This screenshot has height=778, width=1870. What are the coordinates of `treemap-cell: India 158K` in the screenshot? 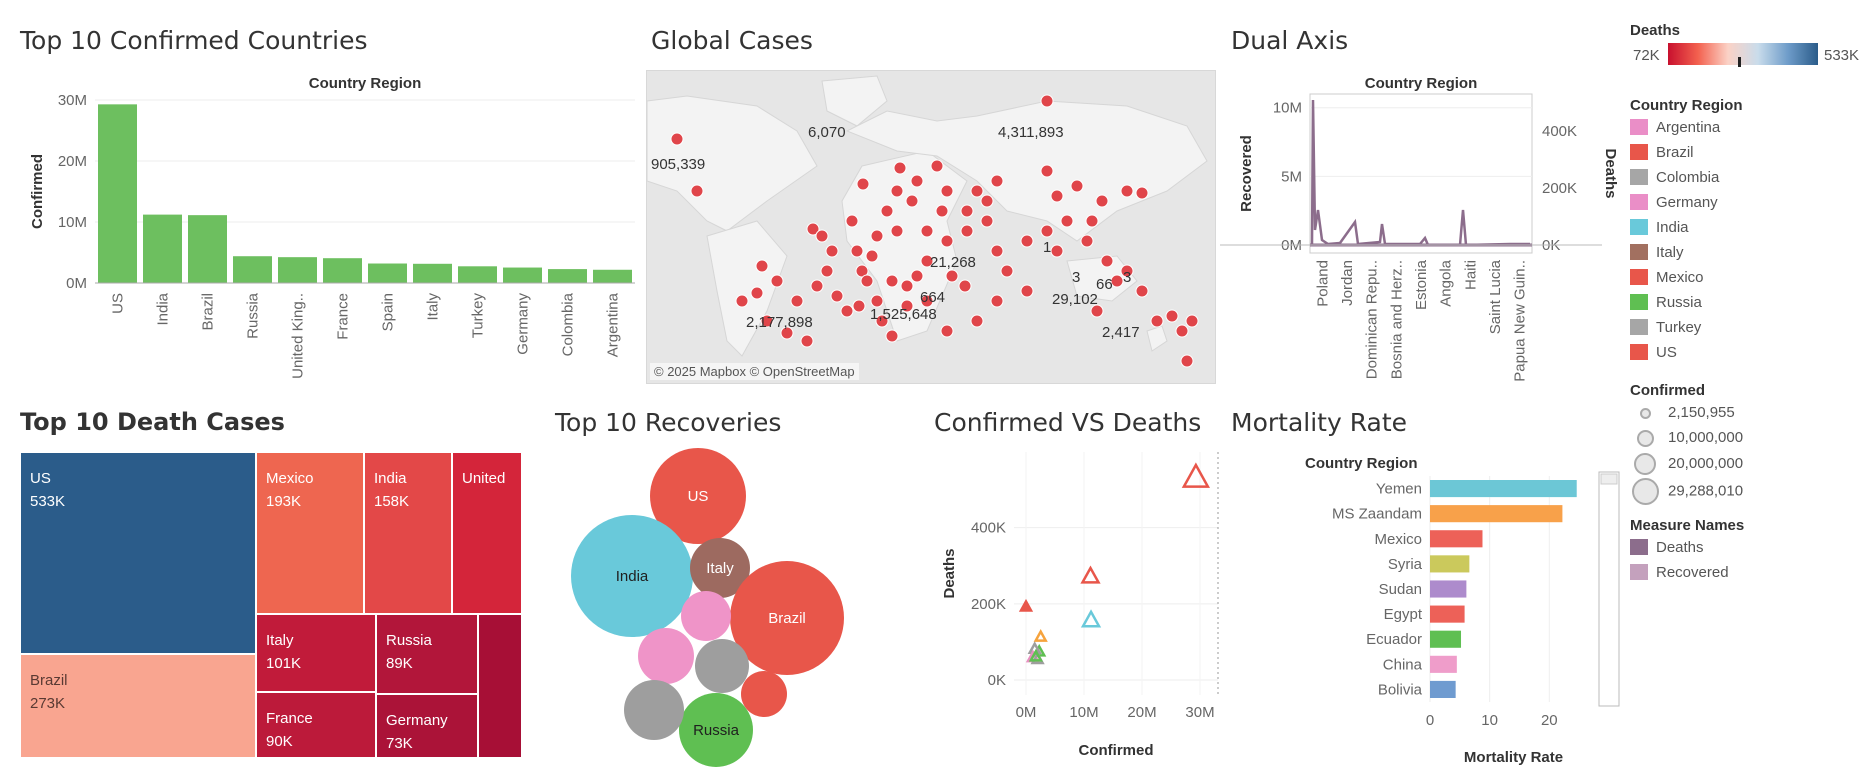 It's located at (408, 533).